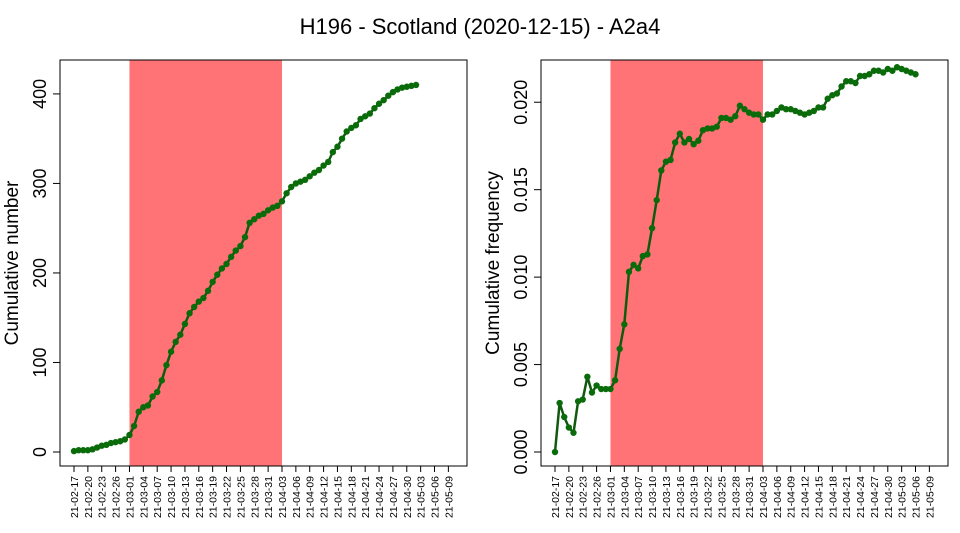 The image size is (960, 533). I want to click on x-tick-label: 21-03-04, so click(625, 497).